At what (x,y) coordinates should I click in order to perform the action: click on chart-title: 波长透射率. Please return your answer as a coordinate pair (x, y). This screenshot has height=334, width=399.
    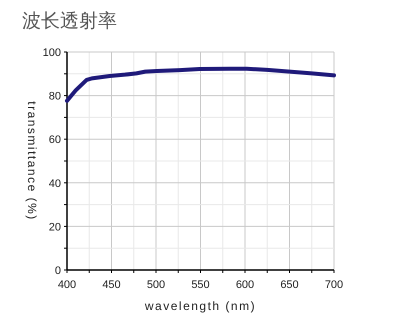
    Looking at the image, I should click on (69, 21).